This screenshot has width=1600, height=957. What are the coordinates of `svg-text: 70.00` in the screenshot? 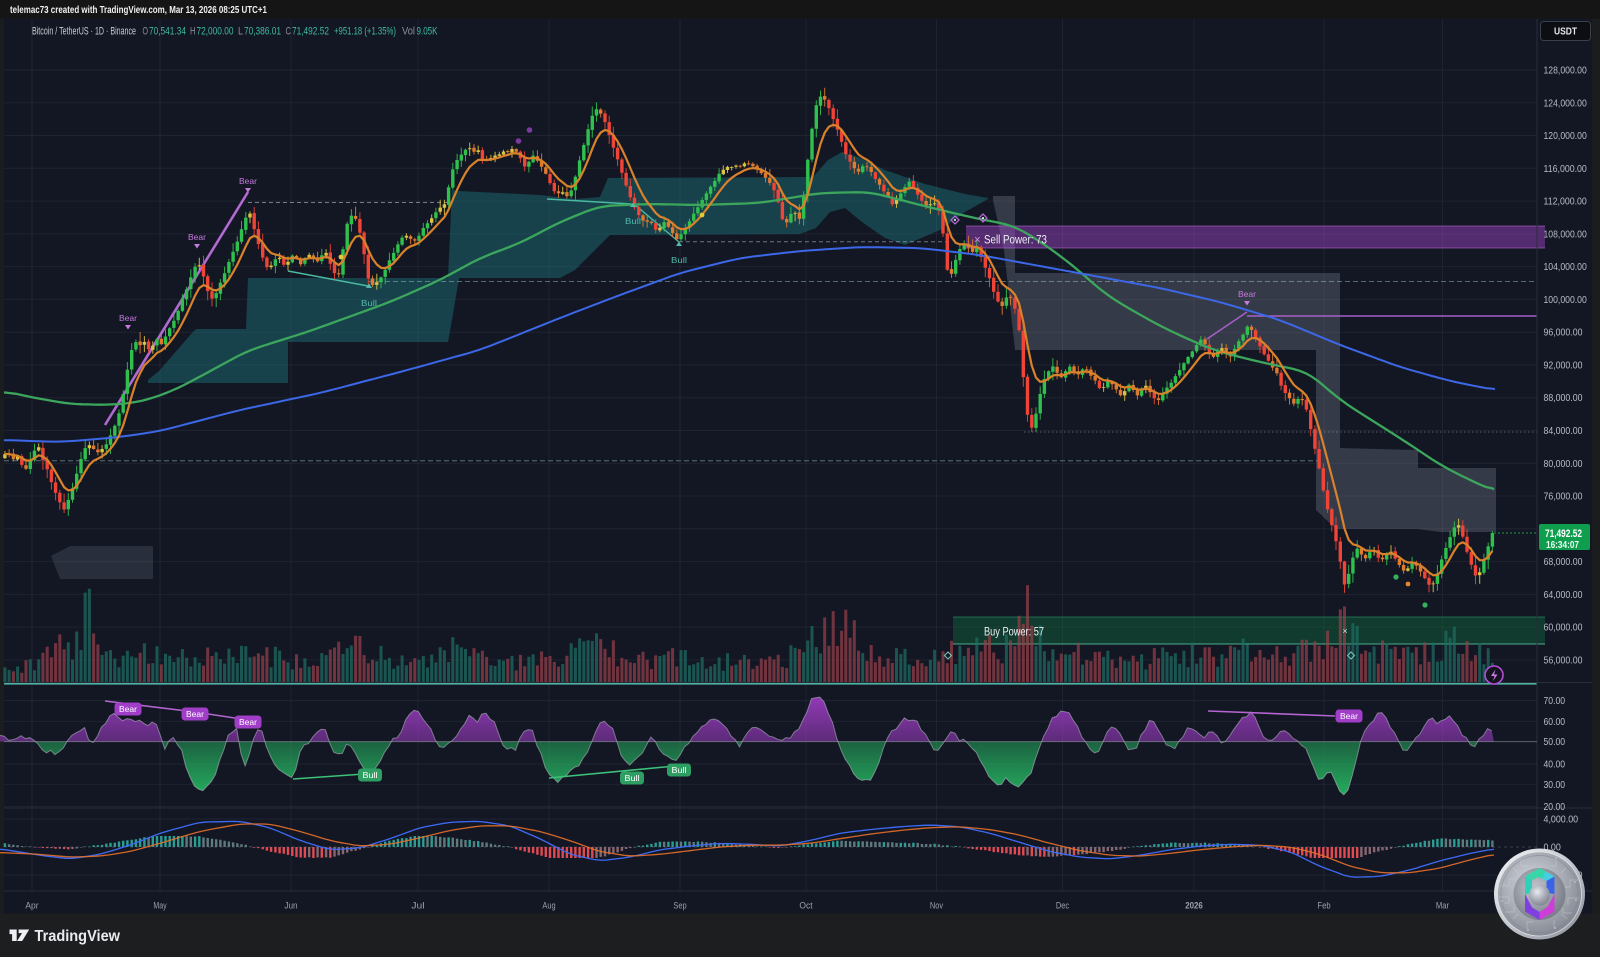 It's located at (1555, 701).